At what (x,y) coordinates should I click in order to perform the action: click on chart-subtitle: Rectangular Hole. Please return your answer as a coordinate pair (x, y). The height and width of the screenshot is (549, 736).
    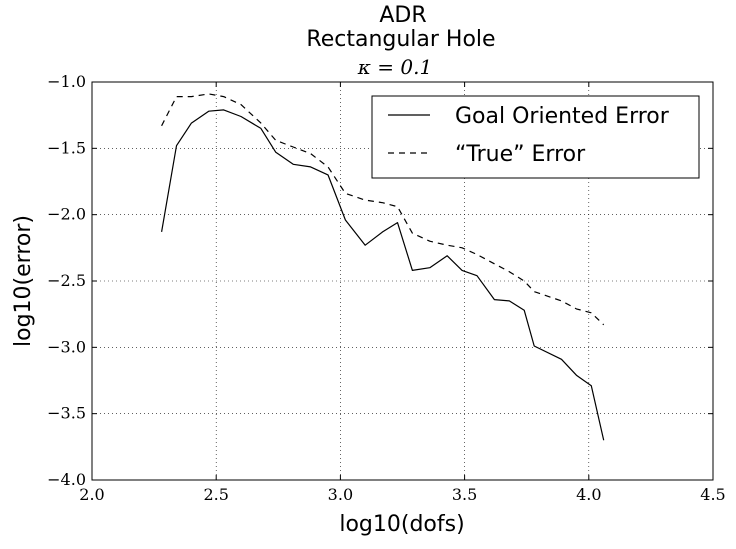
    Looking at the image, I should click on (400, 39).